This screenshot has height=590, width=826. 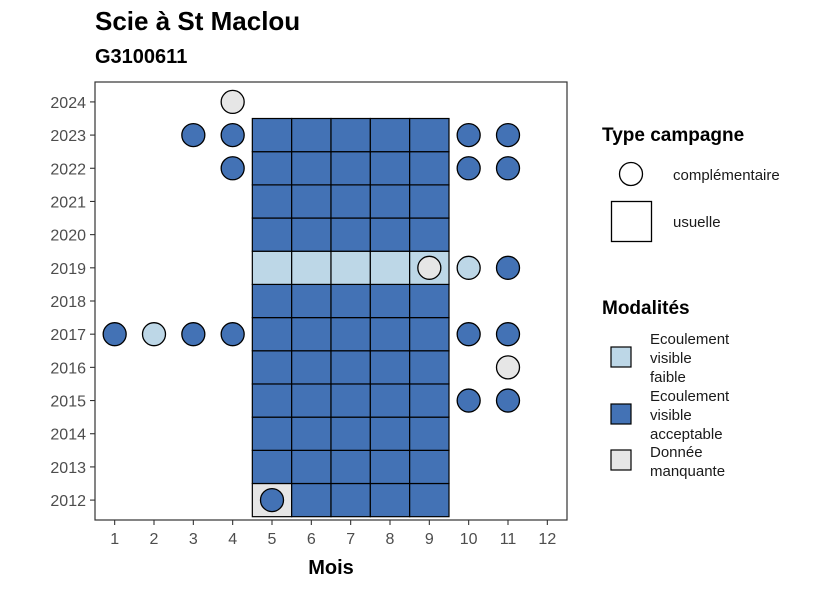 What do you see at coordinates (114, 539) in the screenshot?
I see `x-tick-label-1: 1` at bounding box center [114, 539].